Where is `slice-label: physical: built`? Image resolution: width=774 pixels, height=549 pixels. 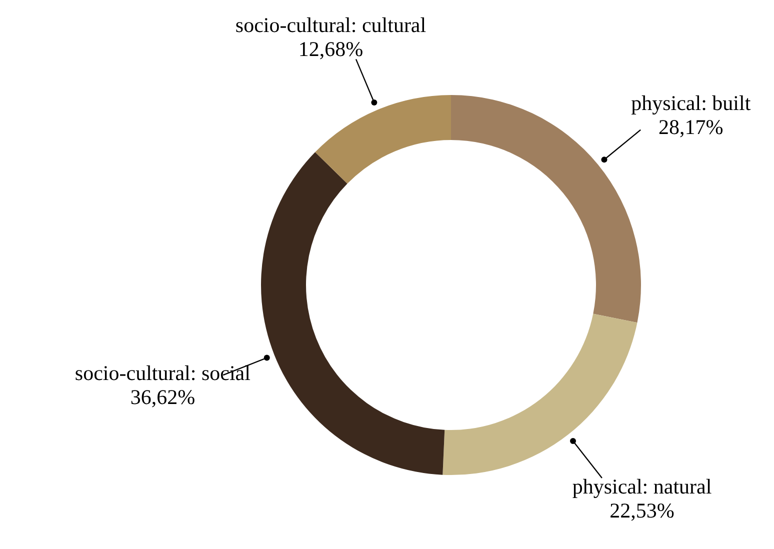
slice-label: physical: built is located at coordinates (691, 103).